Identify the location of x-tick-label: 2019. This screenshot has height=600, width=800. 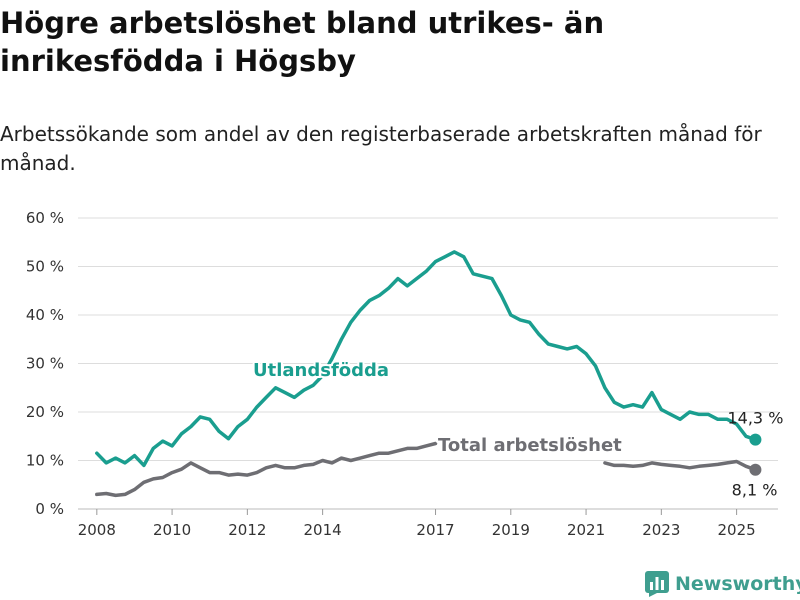
(511, 530).